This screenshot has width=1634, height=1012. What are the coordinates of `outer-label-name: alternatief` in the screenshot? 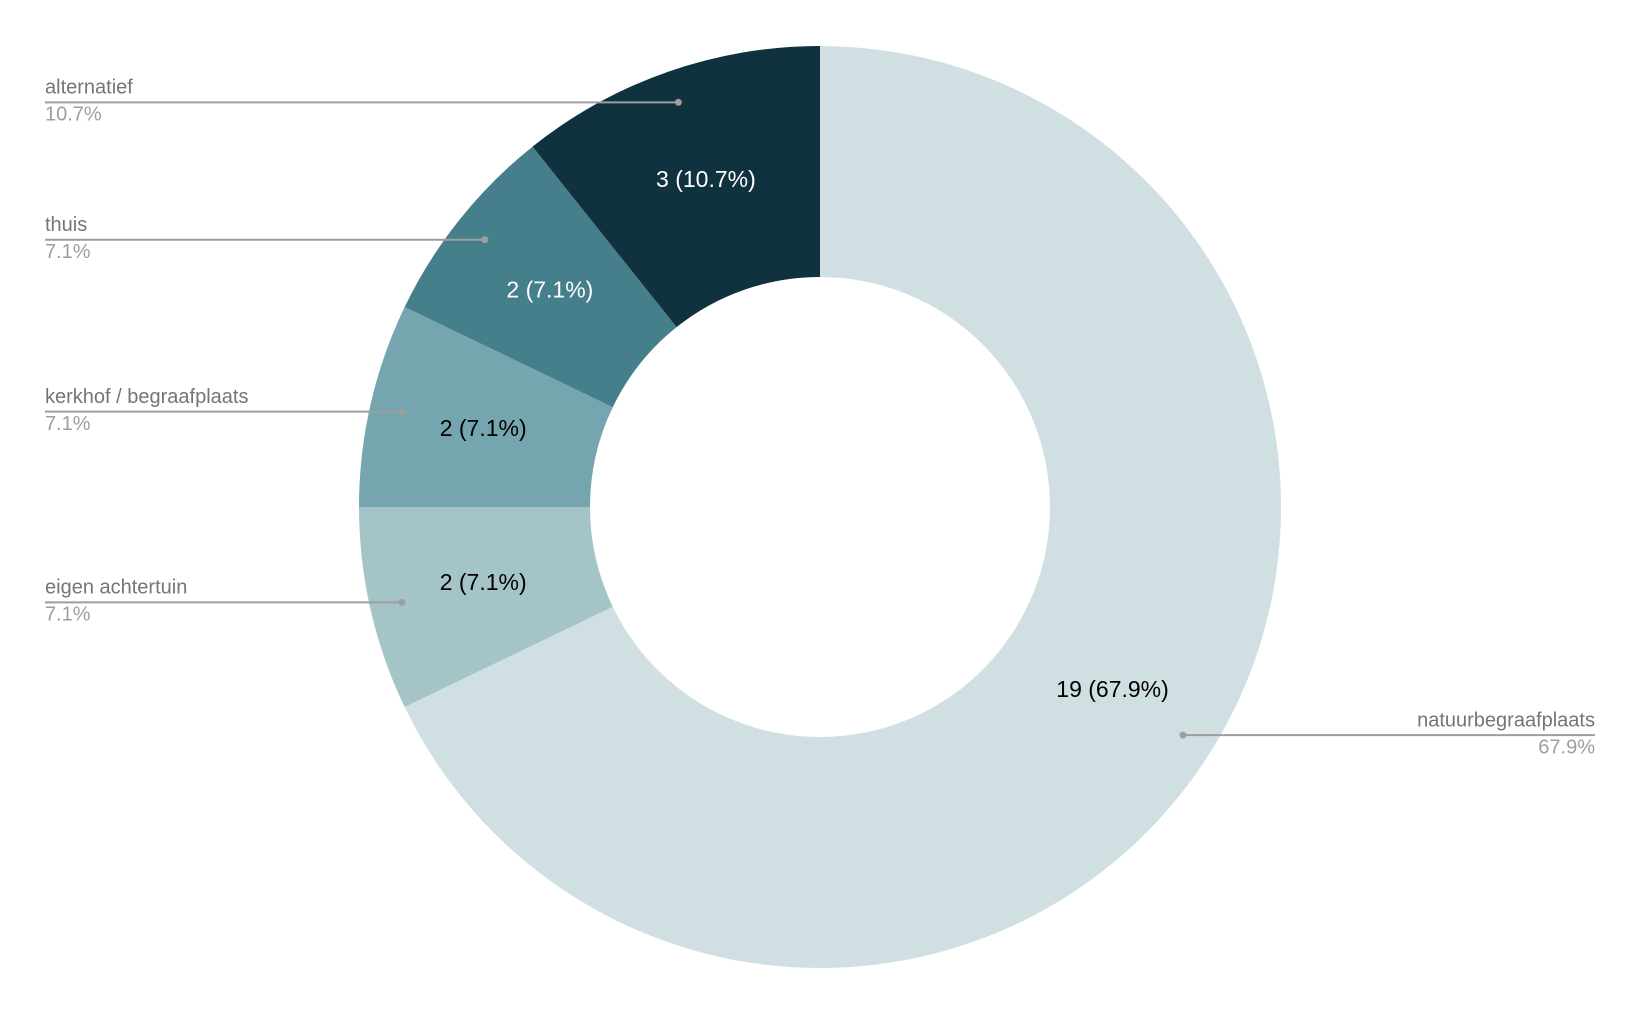 It's located at (89, 88).